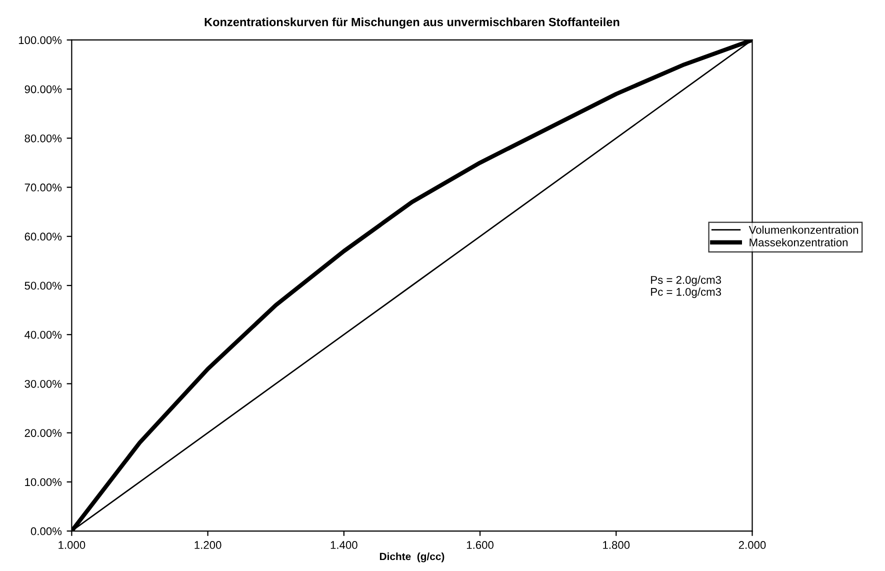 The height and width of the screenshot is (571, 885). What do you see at coordinates (803, 230) in the screenshot?
I see `legend-label: Volumenkonzentration` at bounding box center [803, 230].